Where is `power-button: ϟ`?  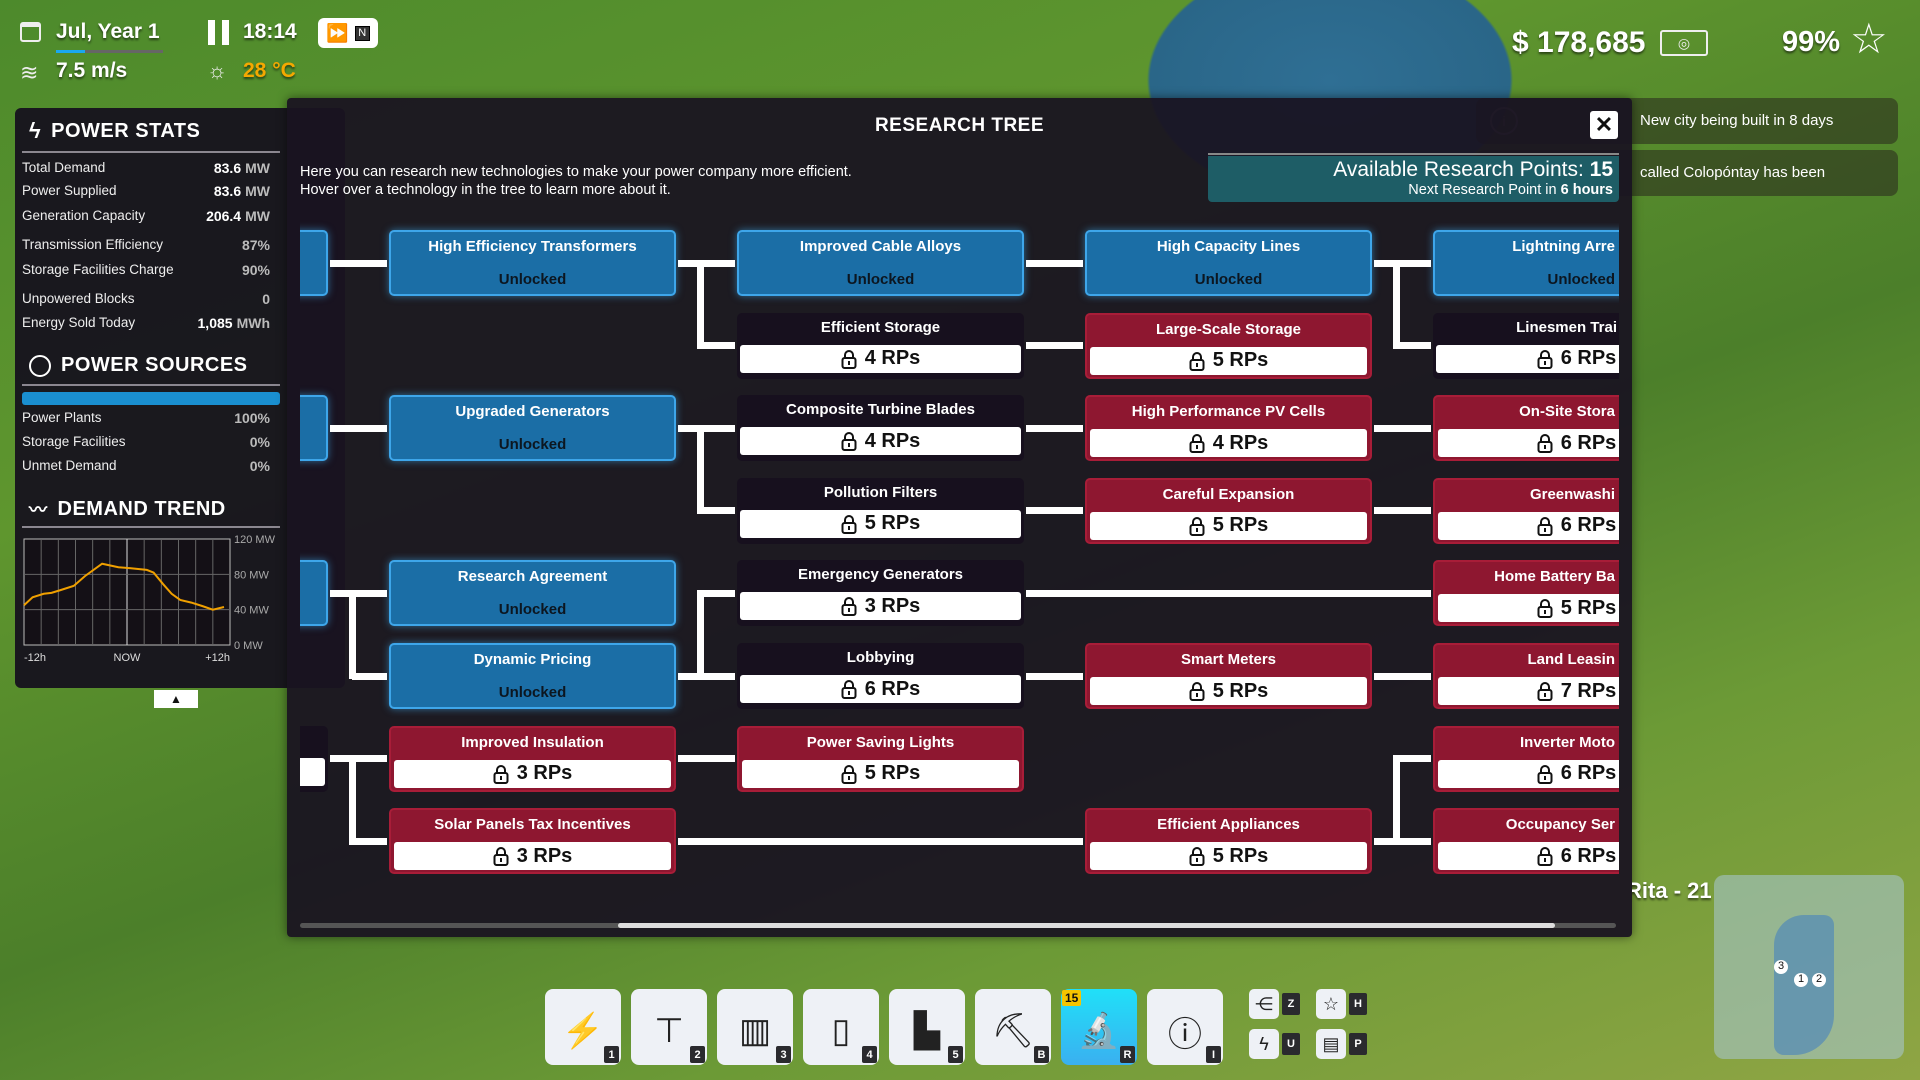 power-button: ϟ is located at coordinates (1264, 1044).